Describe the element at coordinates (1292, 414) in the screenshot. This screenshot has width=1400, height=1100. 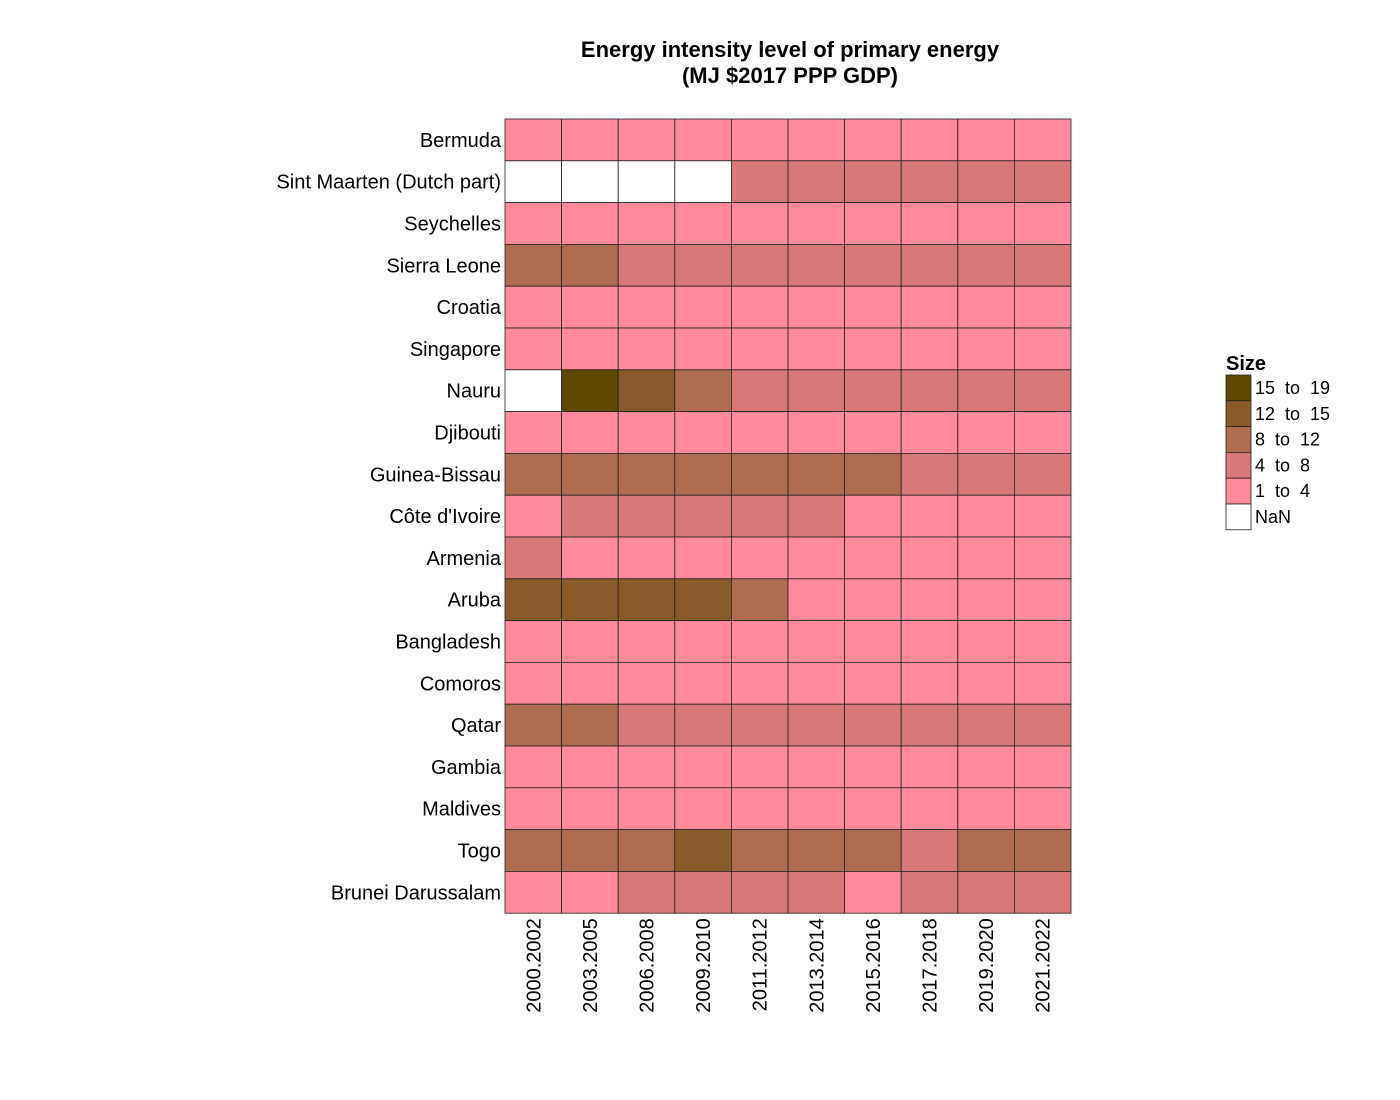
I see `legend-label: 12 to 15` at that location.